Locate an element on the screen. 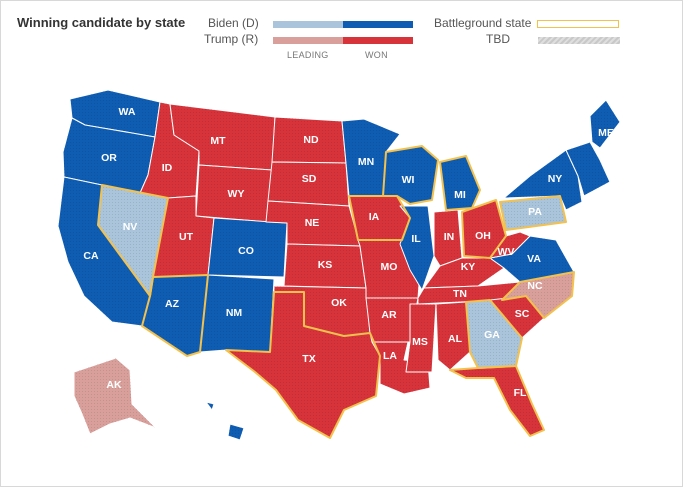  battleground-outline-oh is located at coordinates (484, 229).